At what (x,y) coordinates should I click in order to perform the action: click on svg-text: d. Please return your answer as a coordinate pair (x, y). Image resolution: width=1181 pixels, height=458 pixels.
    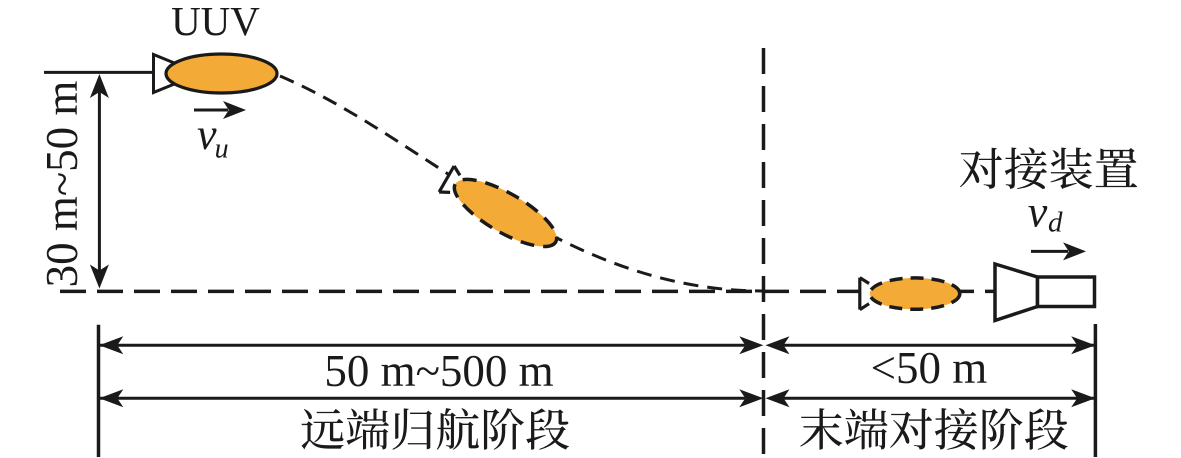
    Looking at the image, I should click on (1055, 223).